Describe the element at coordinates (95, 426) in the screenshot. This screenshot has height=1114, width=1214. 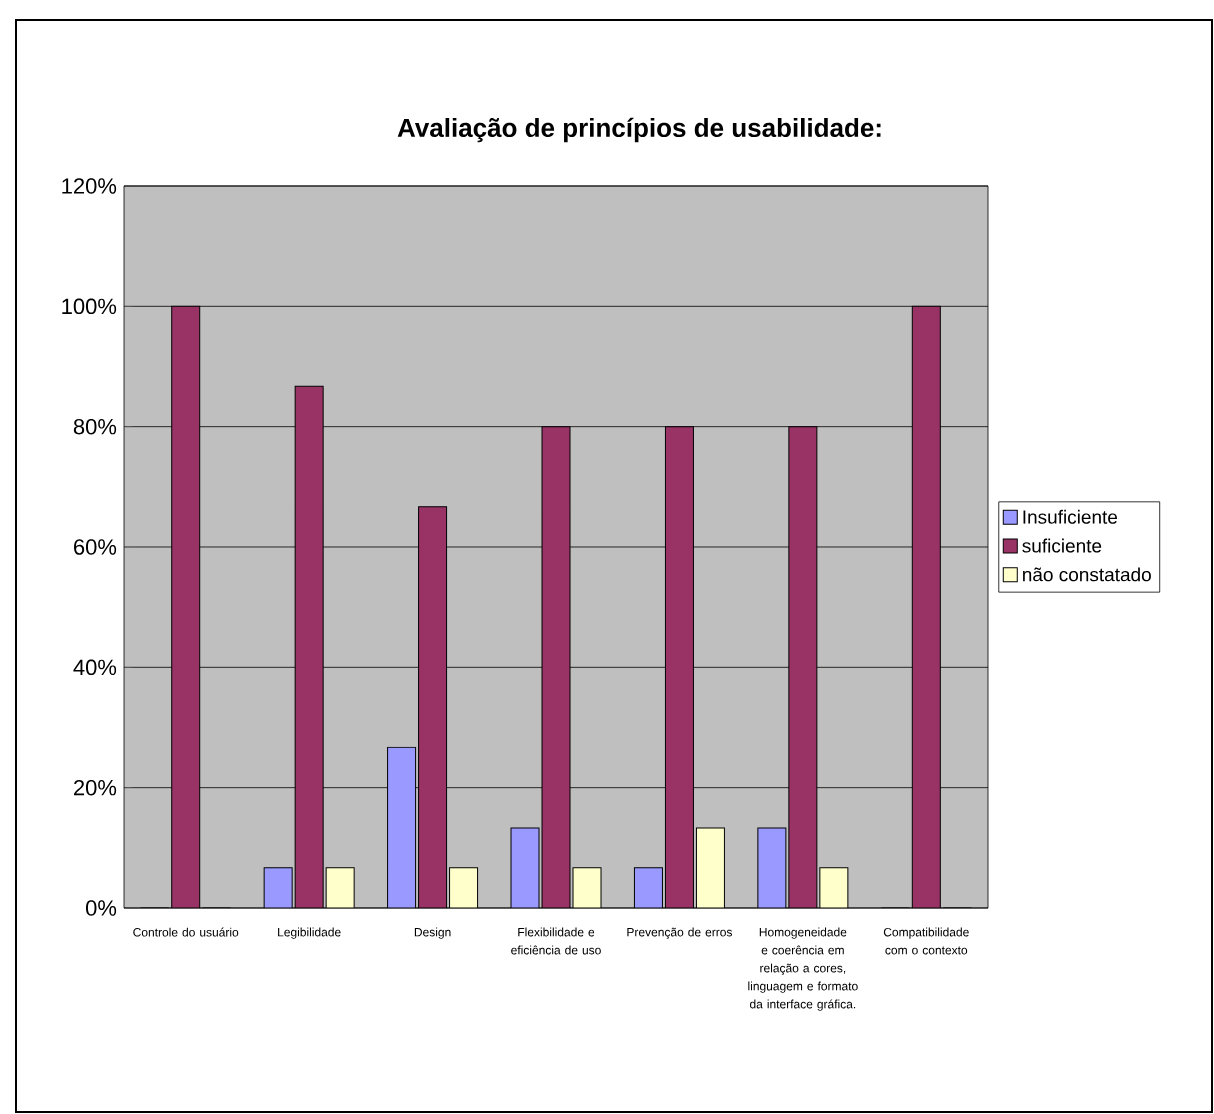
I see `y-tick-label: 80%` at that location.